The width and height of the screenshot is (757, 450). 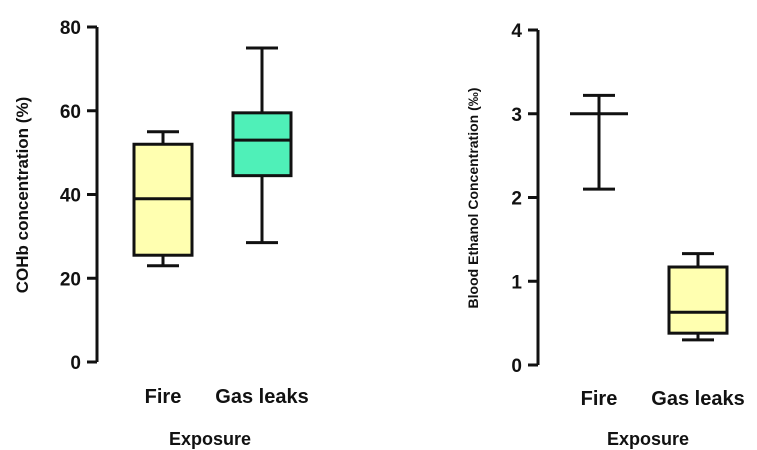 What do you see at coordinates (516, 199) in the screenshot?
I see `chart2-y-tick-label: 2` at bounding box center [516, 199].